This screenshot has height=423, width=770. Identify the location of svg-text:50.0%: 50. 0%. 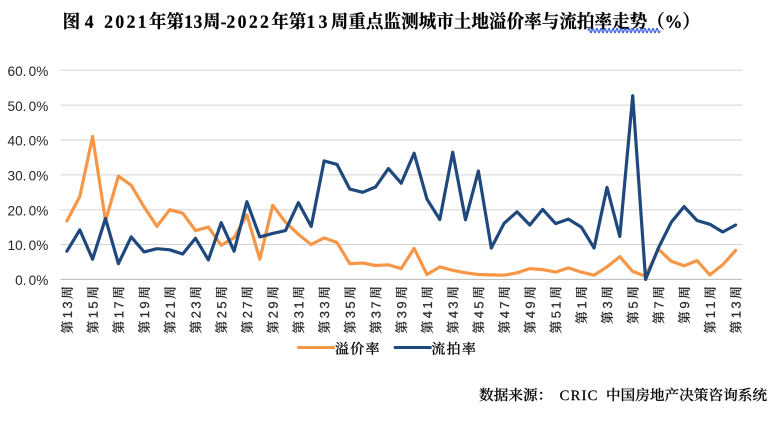
(28, 106).